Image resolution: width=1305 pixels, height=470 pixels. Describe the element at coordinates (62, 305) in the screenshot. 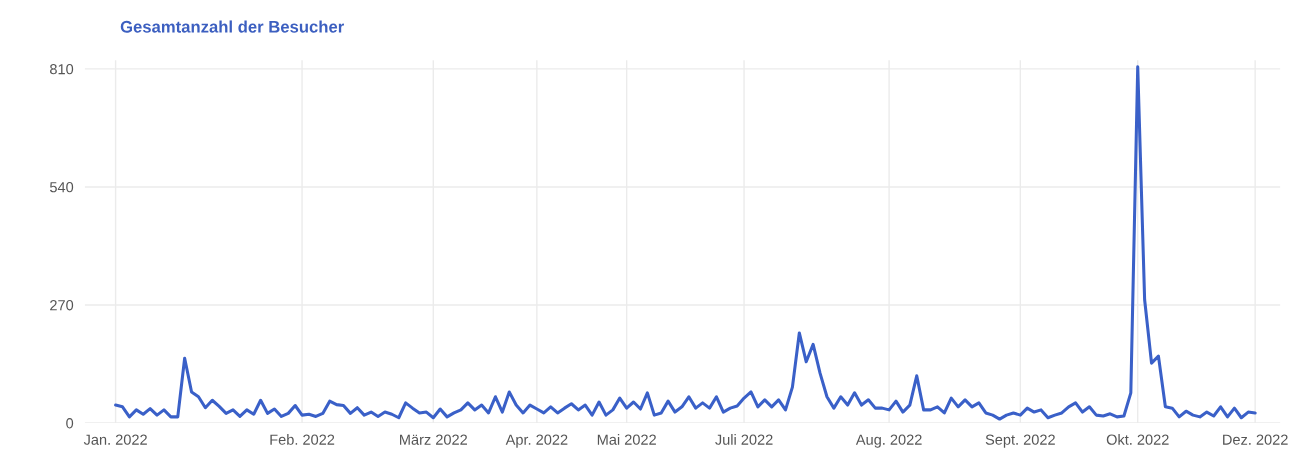

I see `y-tick-label: 270` at that location.